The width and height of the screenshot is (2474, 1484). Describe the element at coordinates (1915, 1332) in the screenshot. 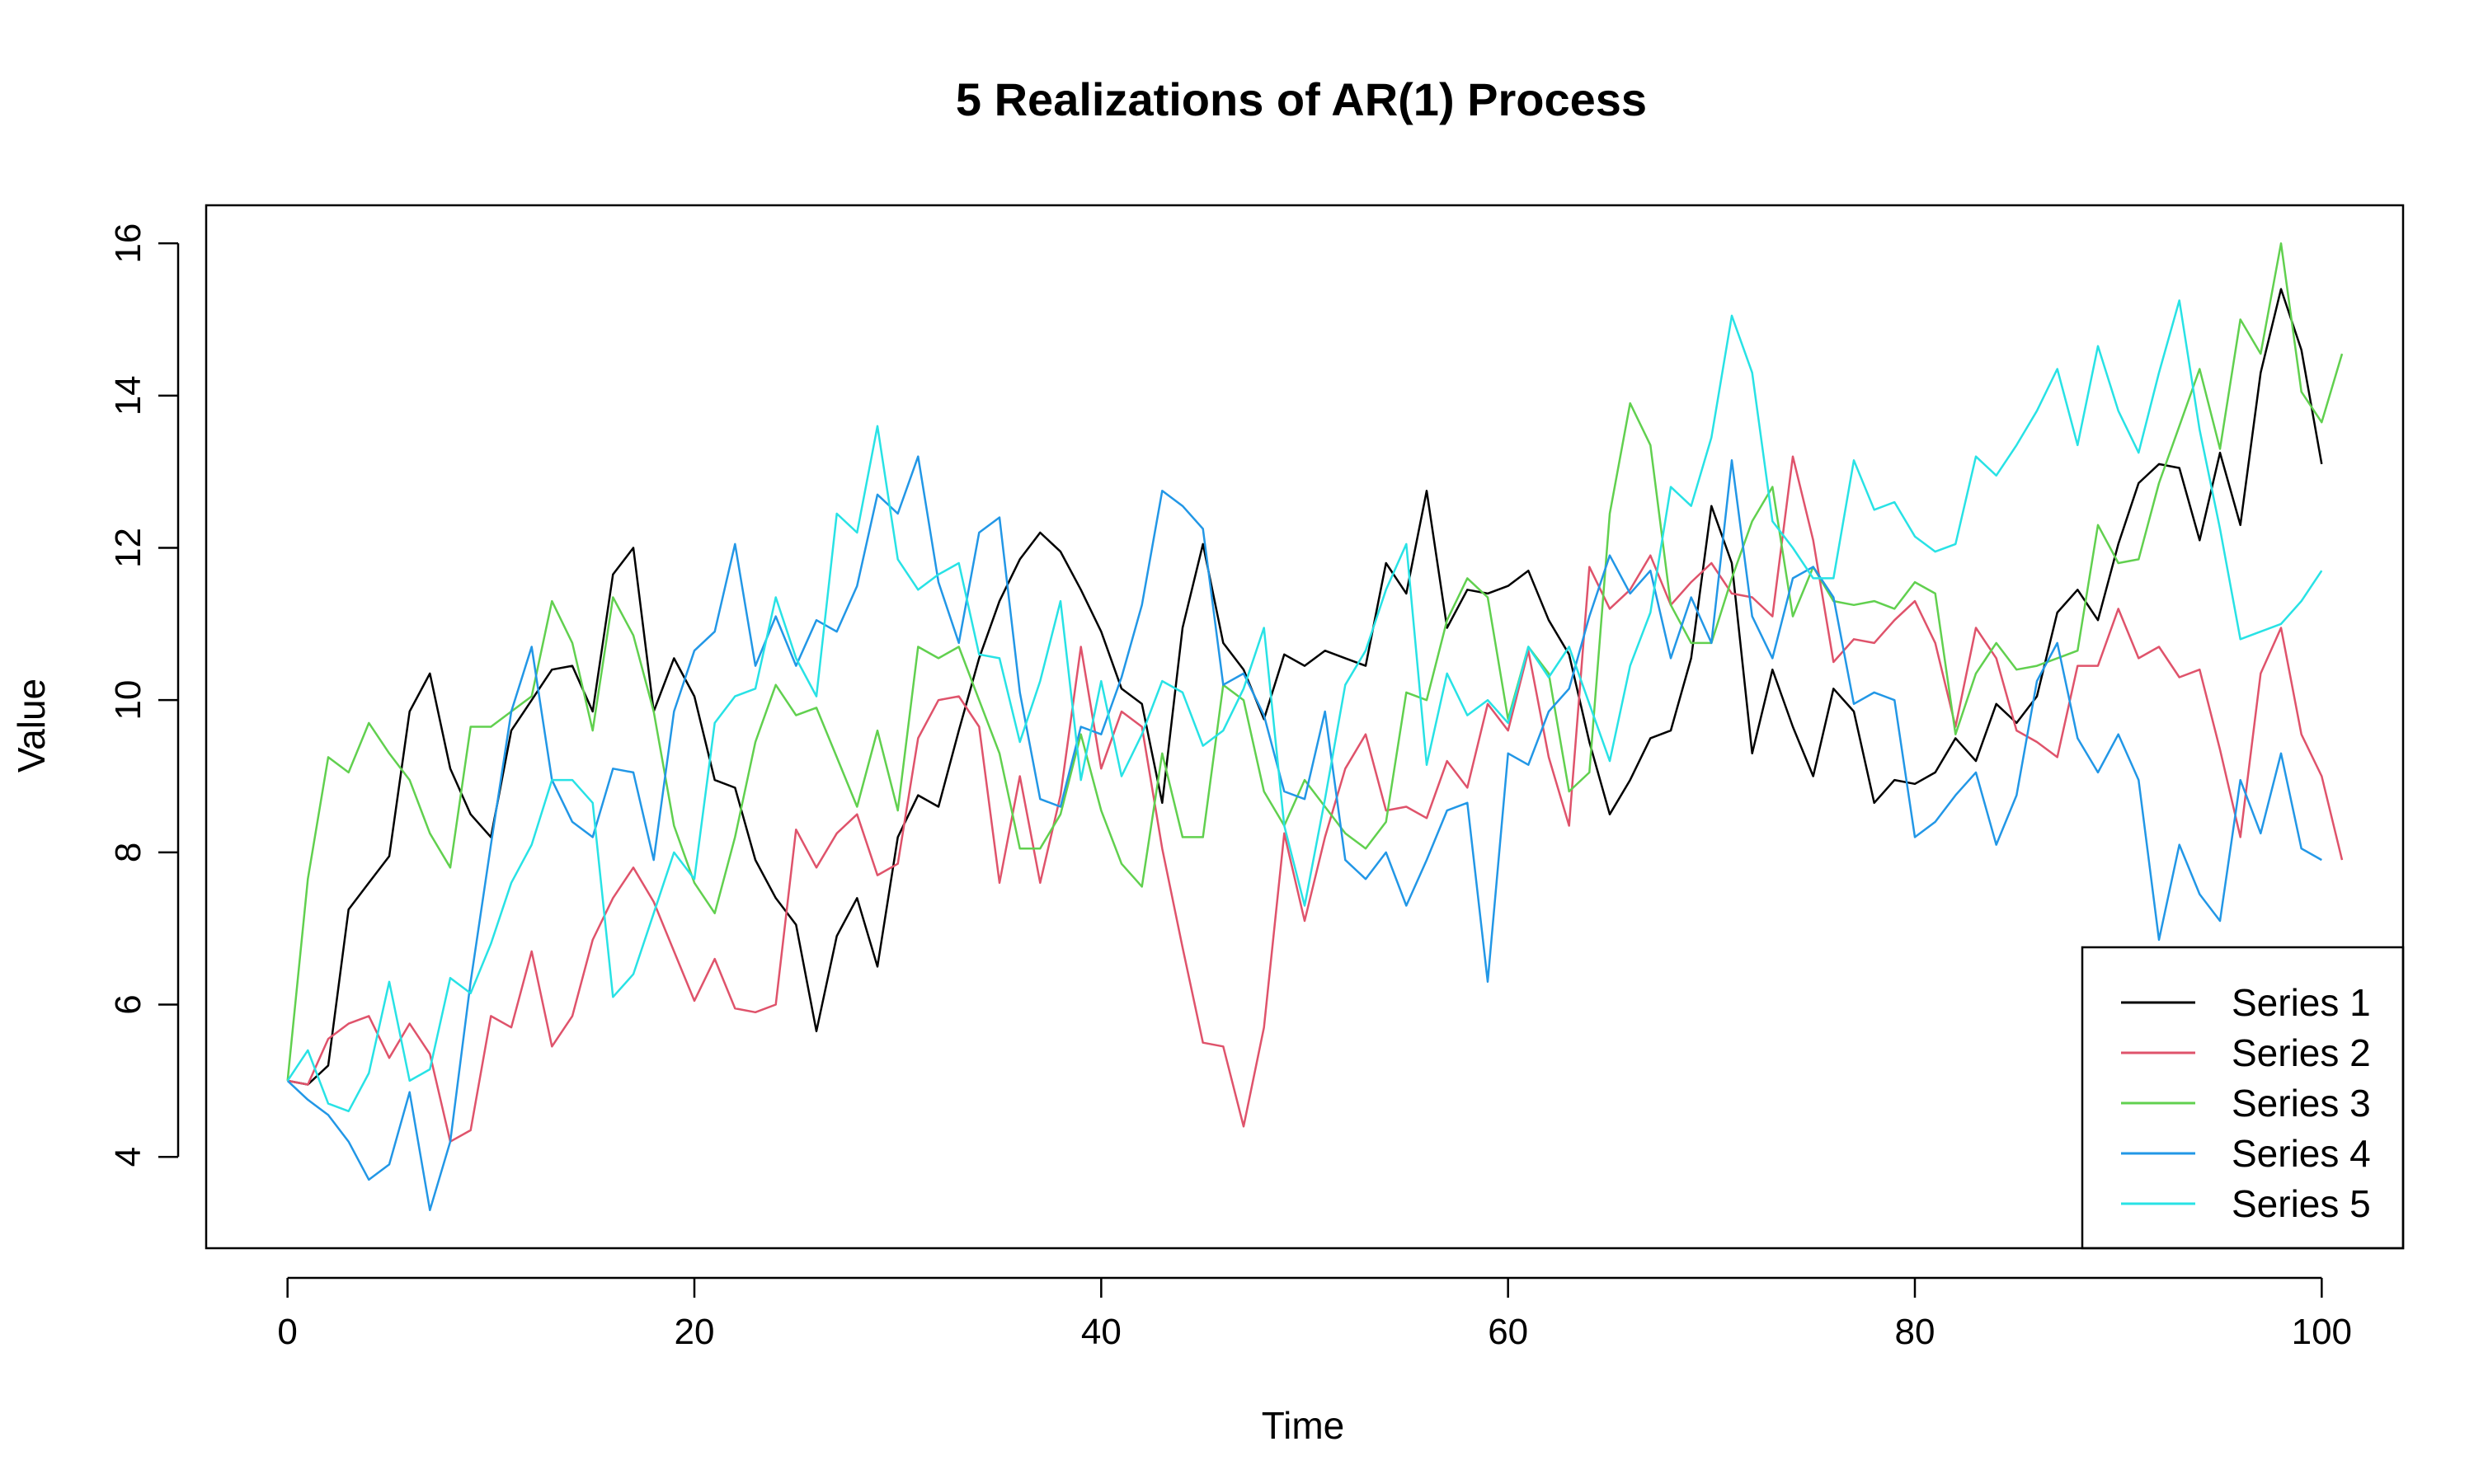

I see `x-tick-label: 80` at that location.